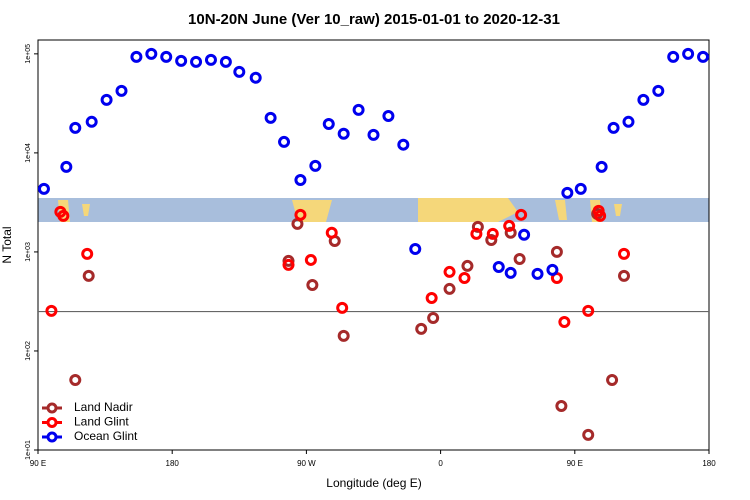 The width and height of the screenshot is (750, 500). Describe the element at coordinates (373, 483) in the screenshot. I see `x-axis-label: Longitude (deg E)` at that location.